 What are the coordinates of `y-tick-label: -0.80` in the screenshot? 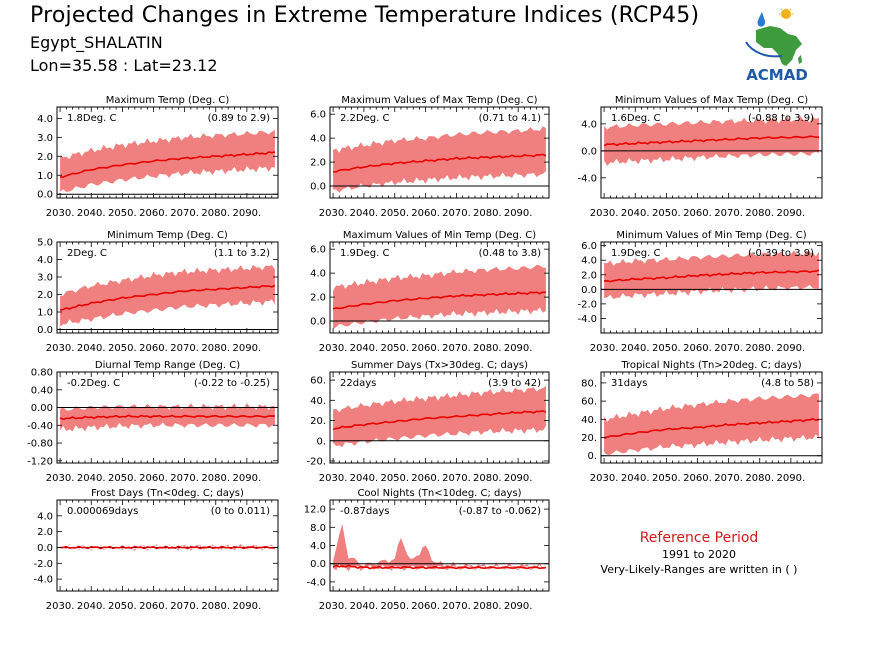 It's located at (40, 444).